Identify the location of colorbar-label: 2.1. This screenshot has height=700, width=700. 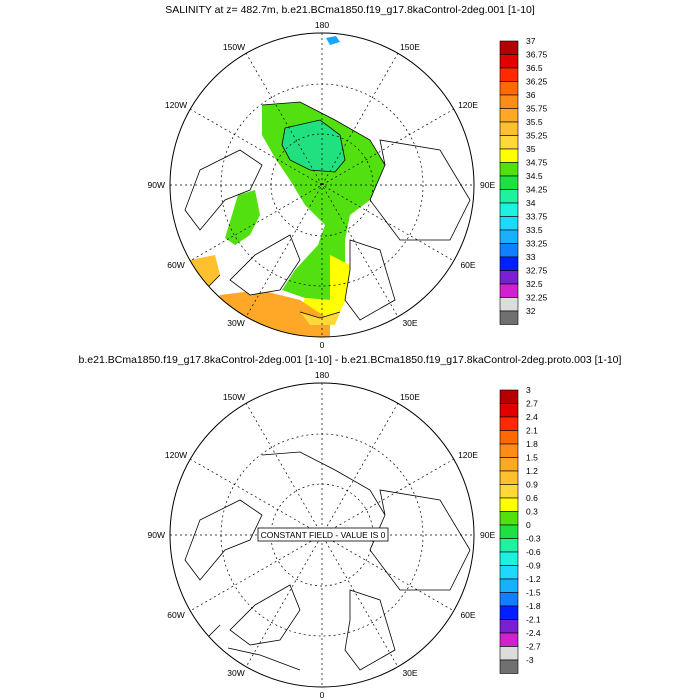
(532, 431).